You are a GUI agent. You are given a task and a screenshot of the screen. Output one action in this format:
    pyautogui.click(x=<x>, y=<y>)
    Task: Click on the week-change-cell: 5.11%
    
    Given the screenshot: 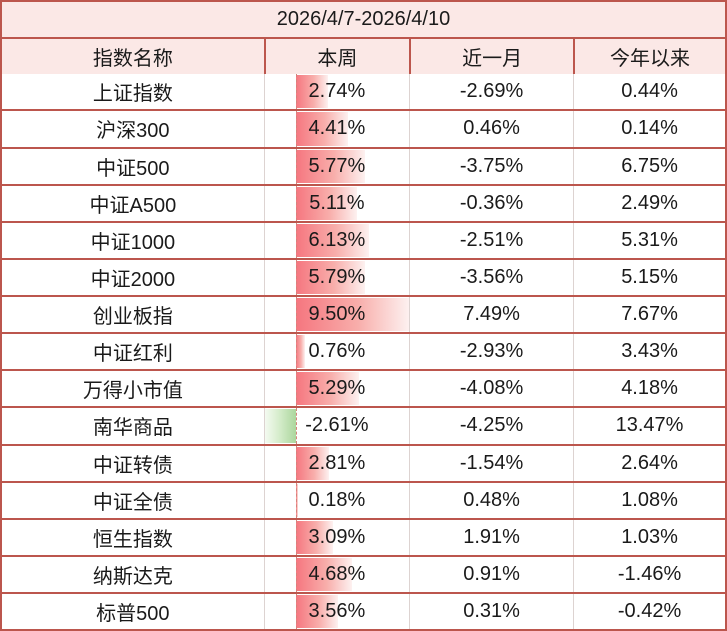 What is the action you would take?
    pyautogui.click(x=336, y=203)
    